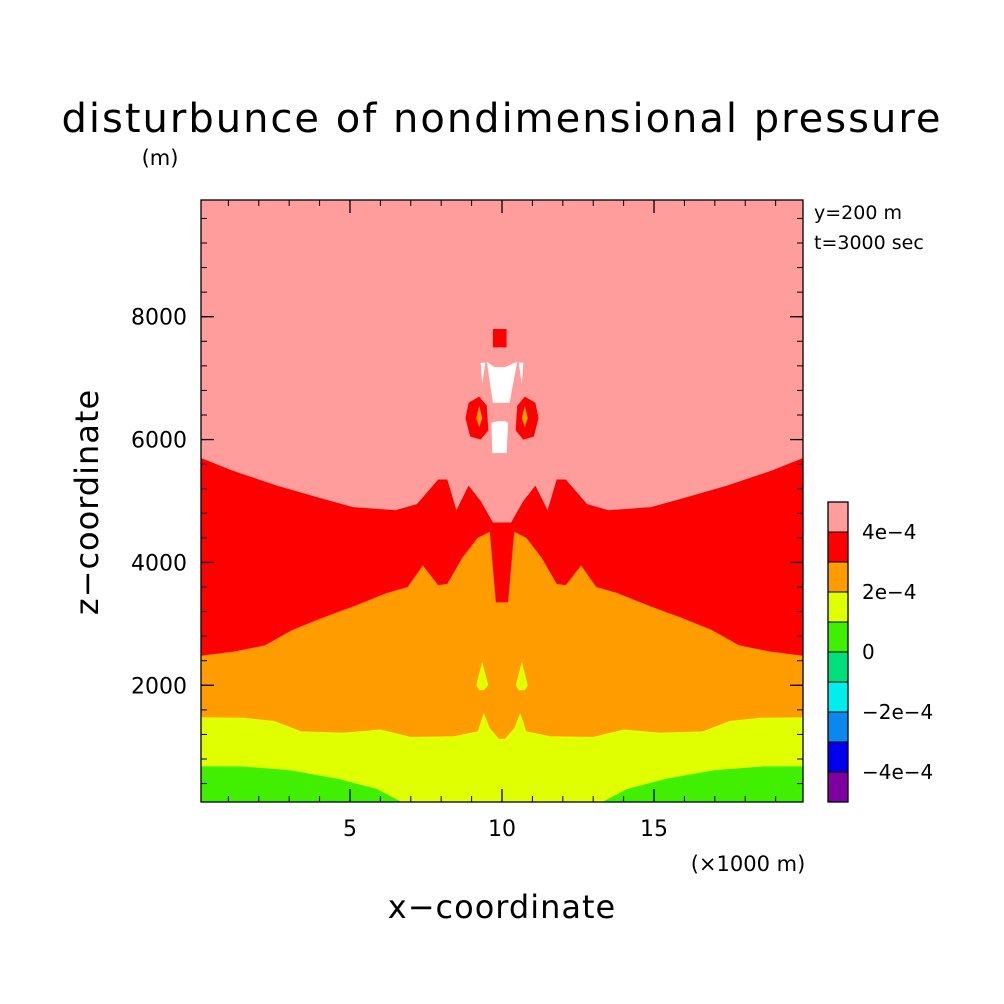 The width and height of the screenshot is (1004, 1004). Describe the element at coordinates (897, 652) in the screenshot. I see `colorbar-labels: 4e−4 2e−4 0 −2e−4 −4e−4` at that location.